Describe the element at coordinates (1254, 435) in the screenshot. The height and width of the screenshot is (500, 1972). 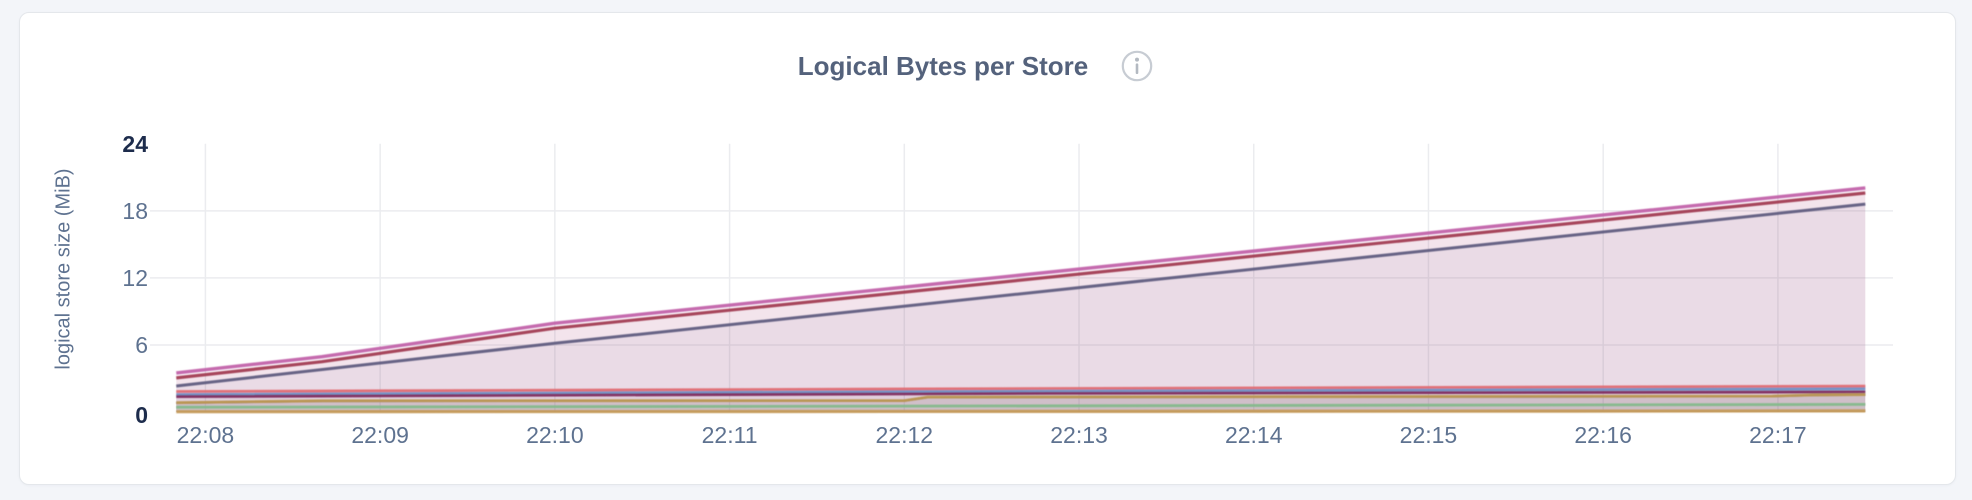
I see `x-tick-label: 22:14` at that location.